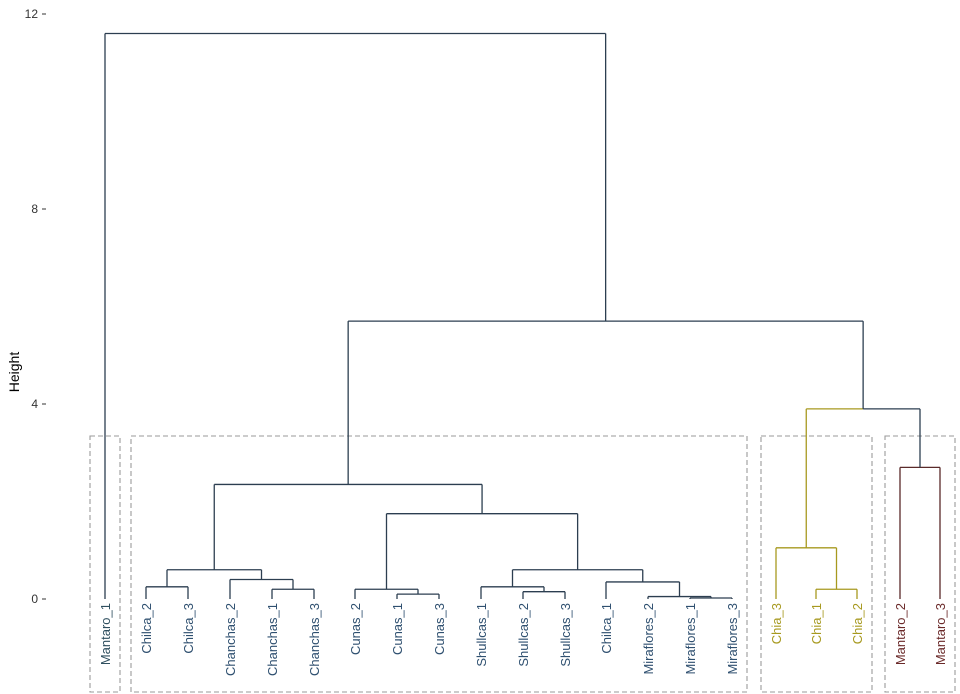  I want to click on merge-rest, so click(605, 402).